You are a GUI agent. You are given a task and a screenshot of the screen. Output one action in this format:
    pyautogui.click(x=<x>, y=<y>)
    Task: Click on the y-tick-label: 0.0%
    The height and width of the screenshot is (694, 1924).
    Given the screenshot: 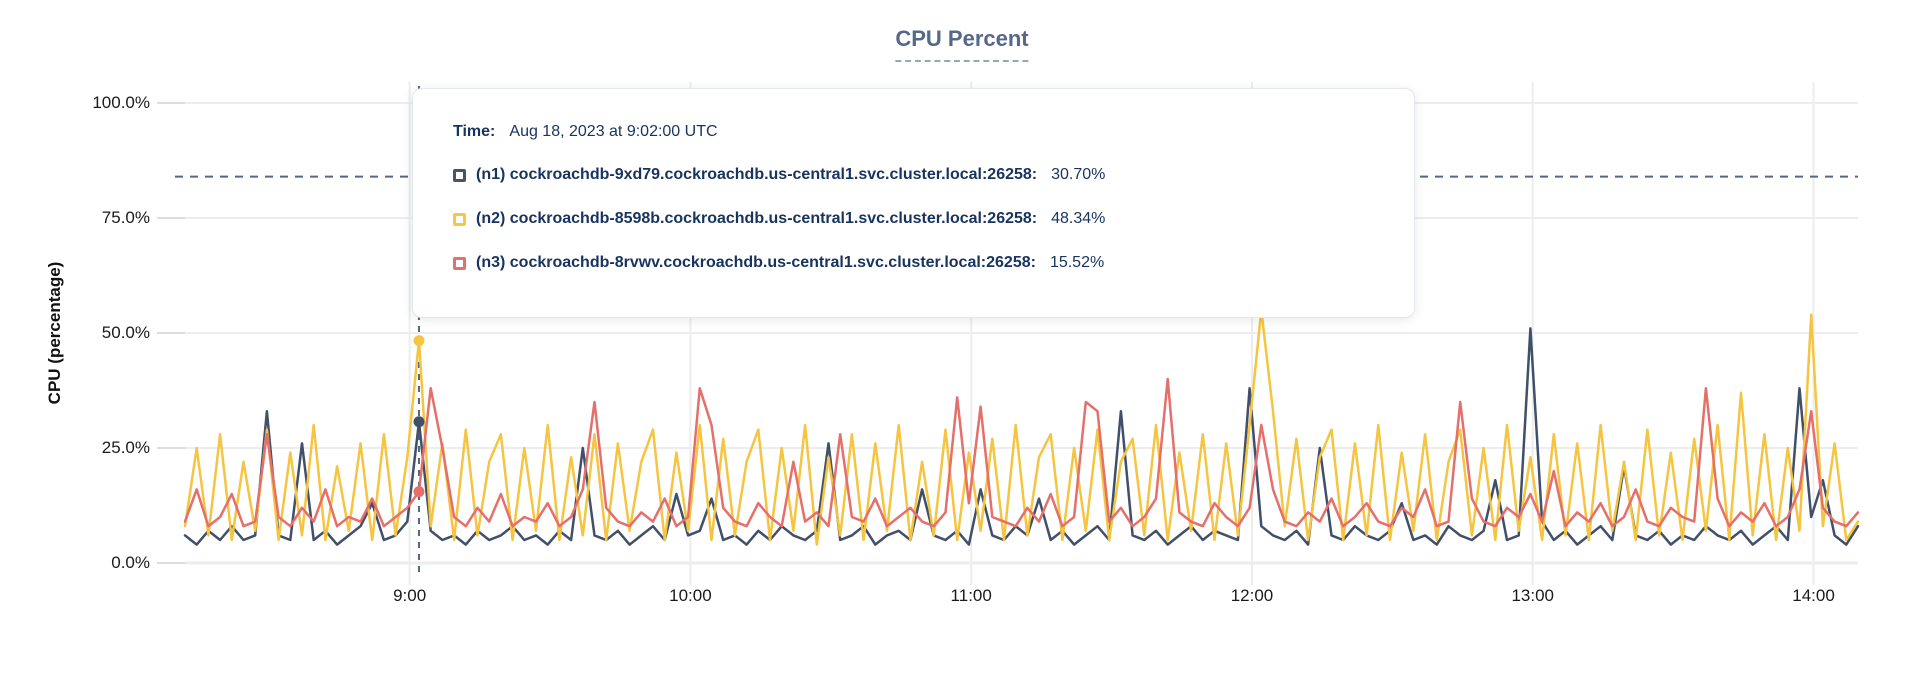 What is the action you would take?
    pyautogui.click(x=130, y=562)
    